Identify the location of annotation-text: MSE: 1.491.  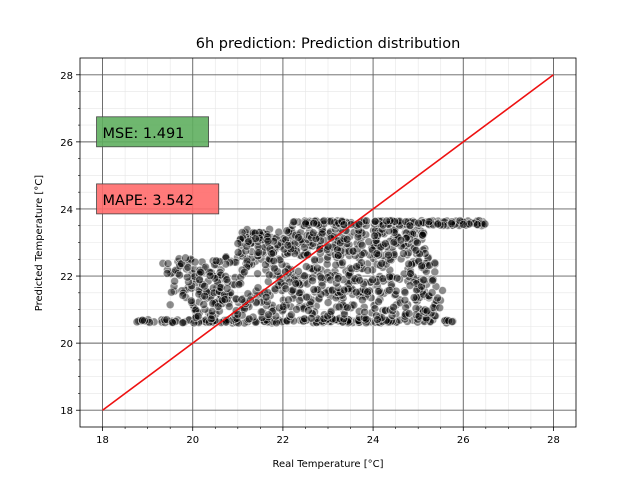
(144, 134).